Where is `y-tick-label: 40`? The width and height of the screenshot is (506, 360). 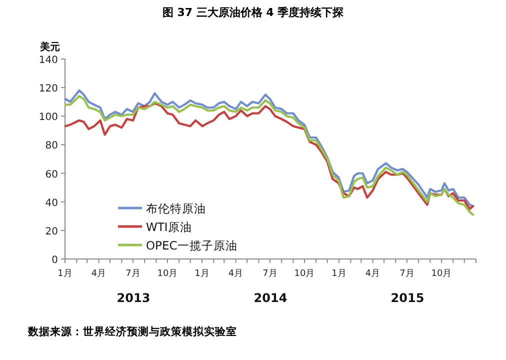
y-tick-label: 40 is located at coordinates (51, 203).